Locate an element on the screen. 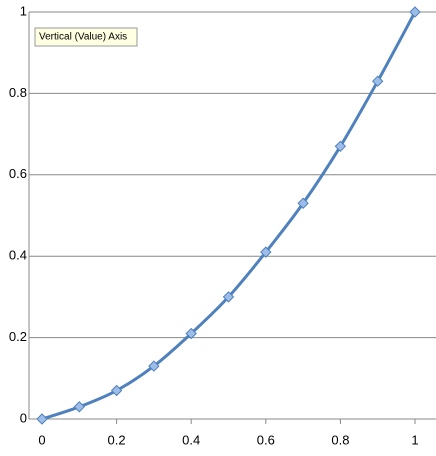  y-tick-label: 0.8 is located at coordinates (18, 92).